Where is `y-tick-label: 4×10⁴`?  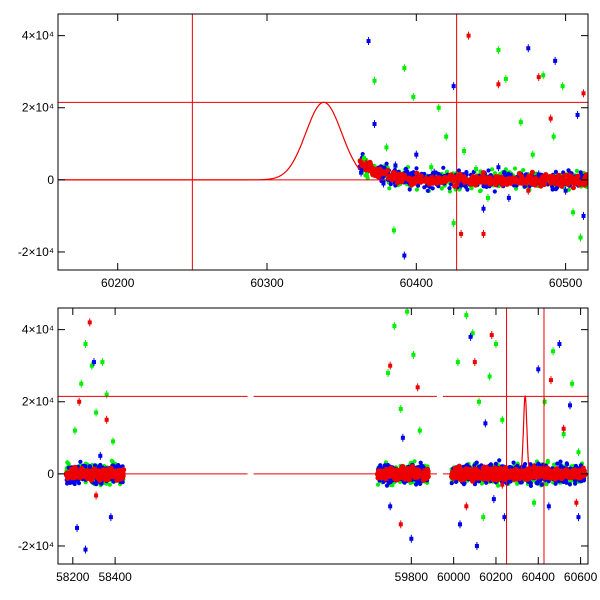 y-tick-label: 4×10⁴ is located at coordinates (38, 330).